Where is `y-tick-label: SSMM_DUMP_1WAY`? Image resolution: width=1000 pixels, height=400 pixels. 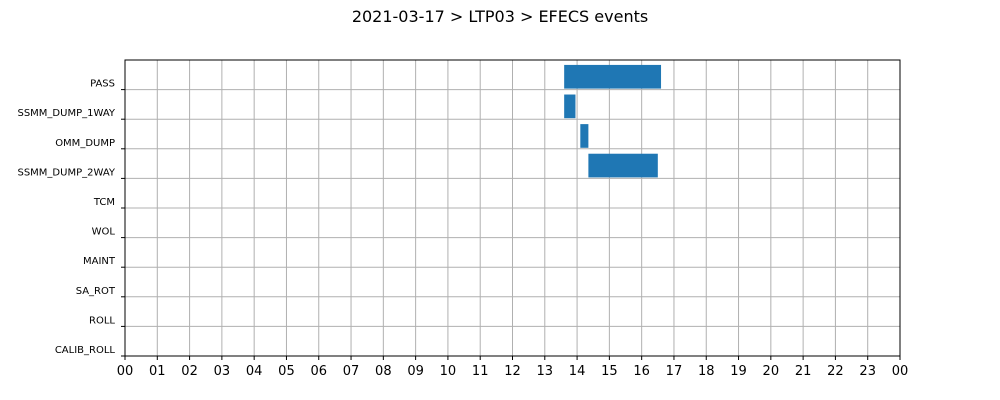
y-tick-label: SSMM_DUMP_1WAY is located at coordinates (66, 113).